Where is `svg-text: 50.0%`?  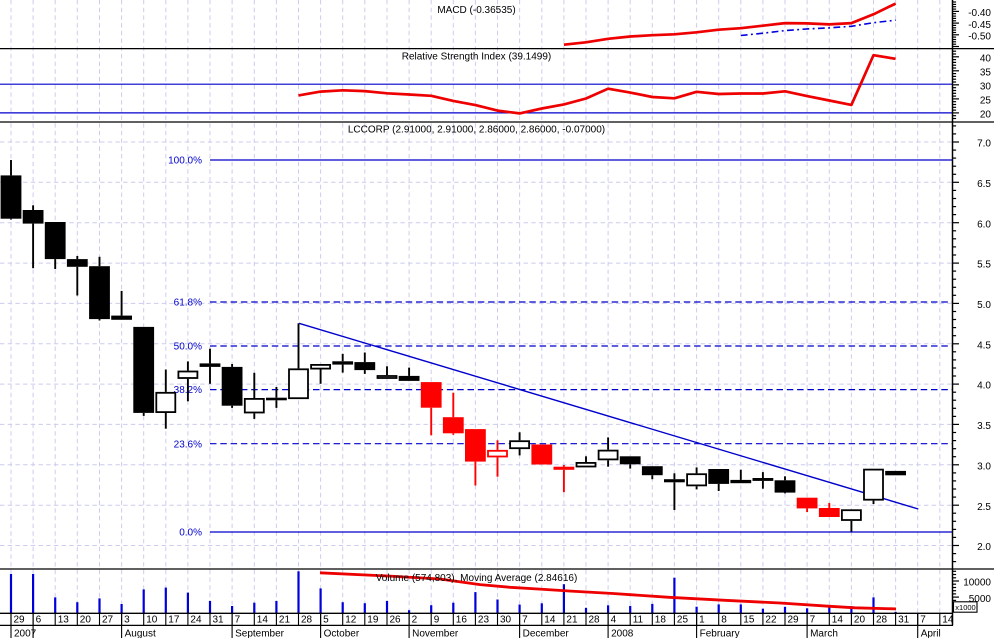 svg-text: 50.0% is located at coordinates (188, 347).